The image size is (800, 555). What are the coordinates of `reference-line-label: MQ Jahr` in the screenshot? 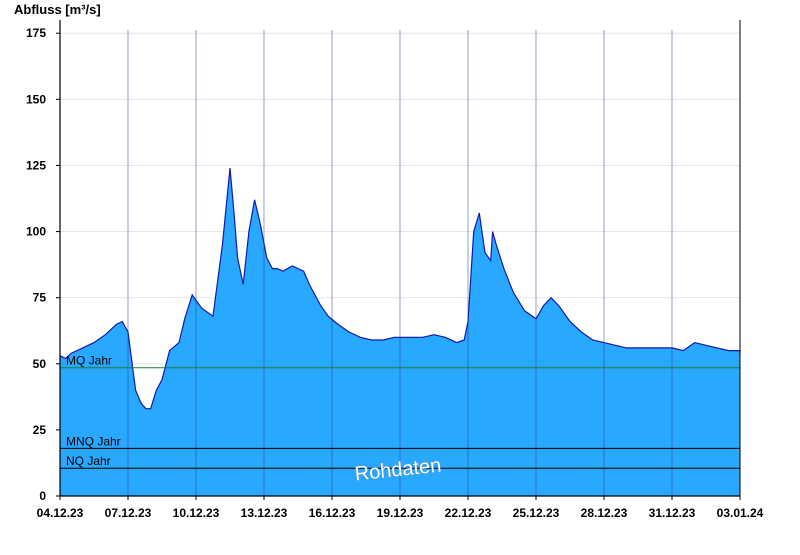 It's located at (89, 361).